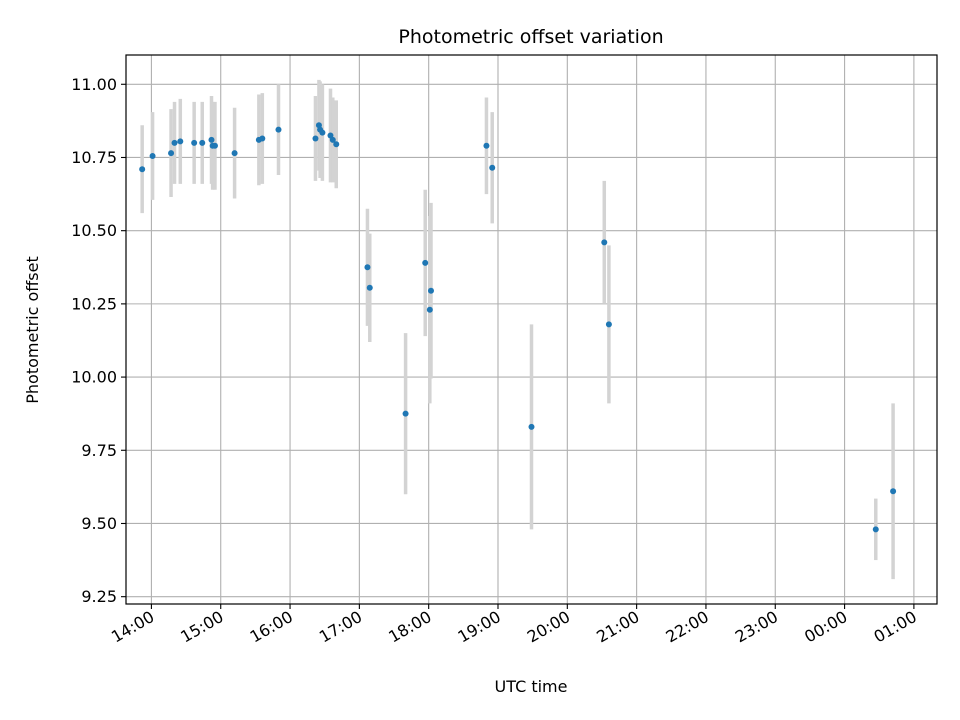  What do you see at coordinates (479, 627) in the screenshot?
I see `x-tick-label: 19:00` at bounding box center [479, 627].